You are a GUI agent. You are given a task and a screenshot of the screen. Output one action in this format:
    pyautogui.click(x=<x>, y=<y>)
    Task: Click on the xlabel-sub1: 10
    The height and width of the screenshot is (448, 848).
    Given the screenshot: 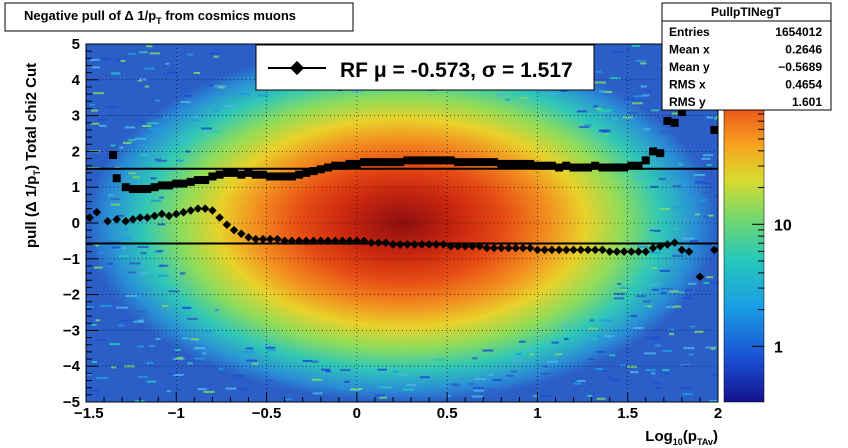 What is the action you would take?
    pyautogui.click(x=678, y=442)
    